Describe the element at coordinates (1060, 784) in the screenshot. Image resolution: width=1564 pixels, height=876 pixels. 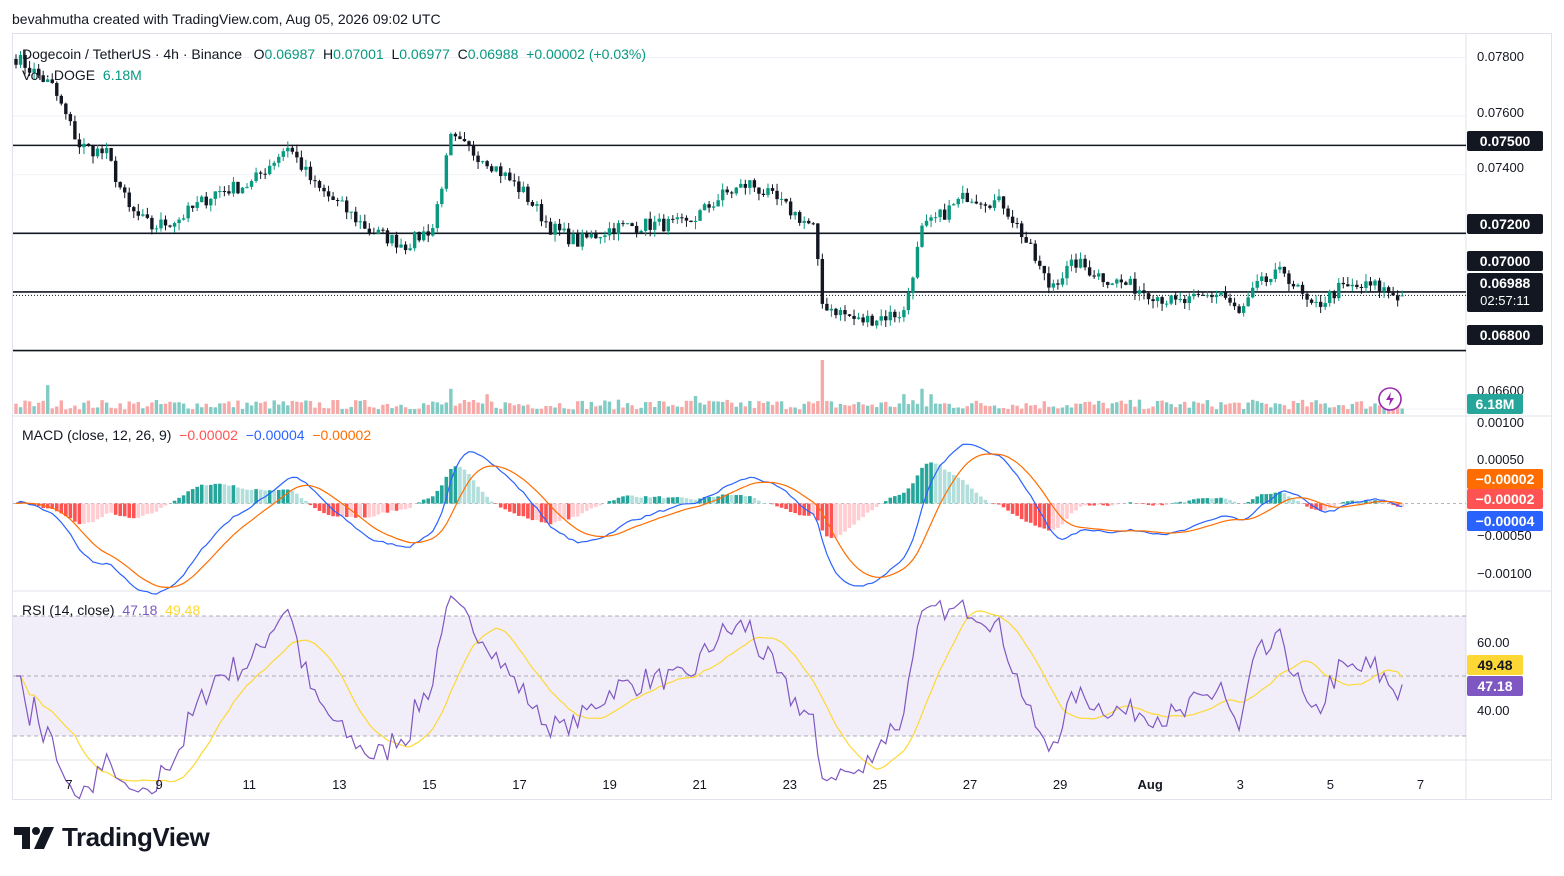
I see `time-tick-label: 29` at that location.